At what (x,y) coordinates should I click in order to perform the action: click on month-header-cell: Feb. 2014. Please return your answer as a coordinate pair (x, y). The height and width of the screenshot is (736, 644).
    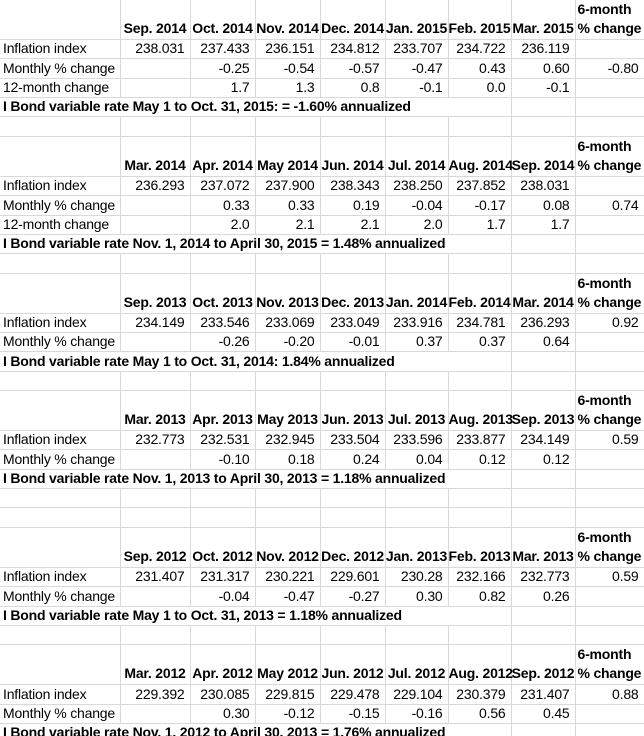
    Looking at the image, I should click on (480, 293).